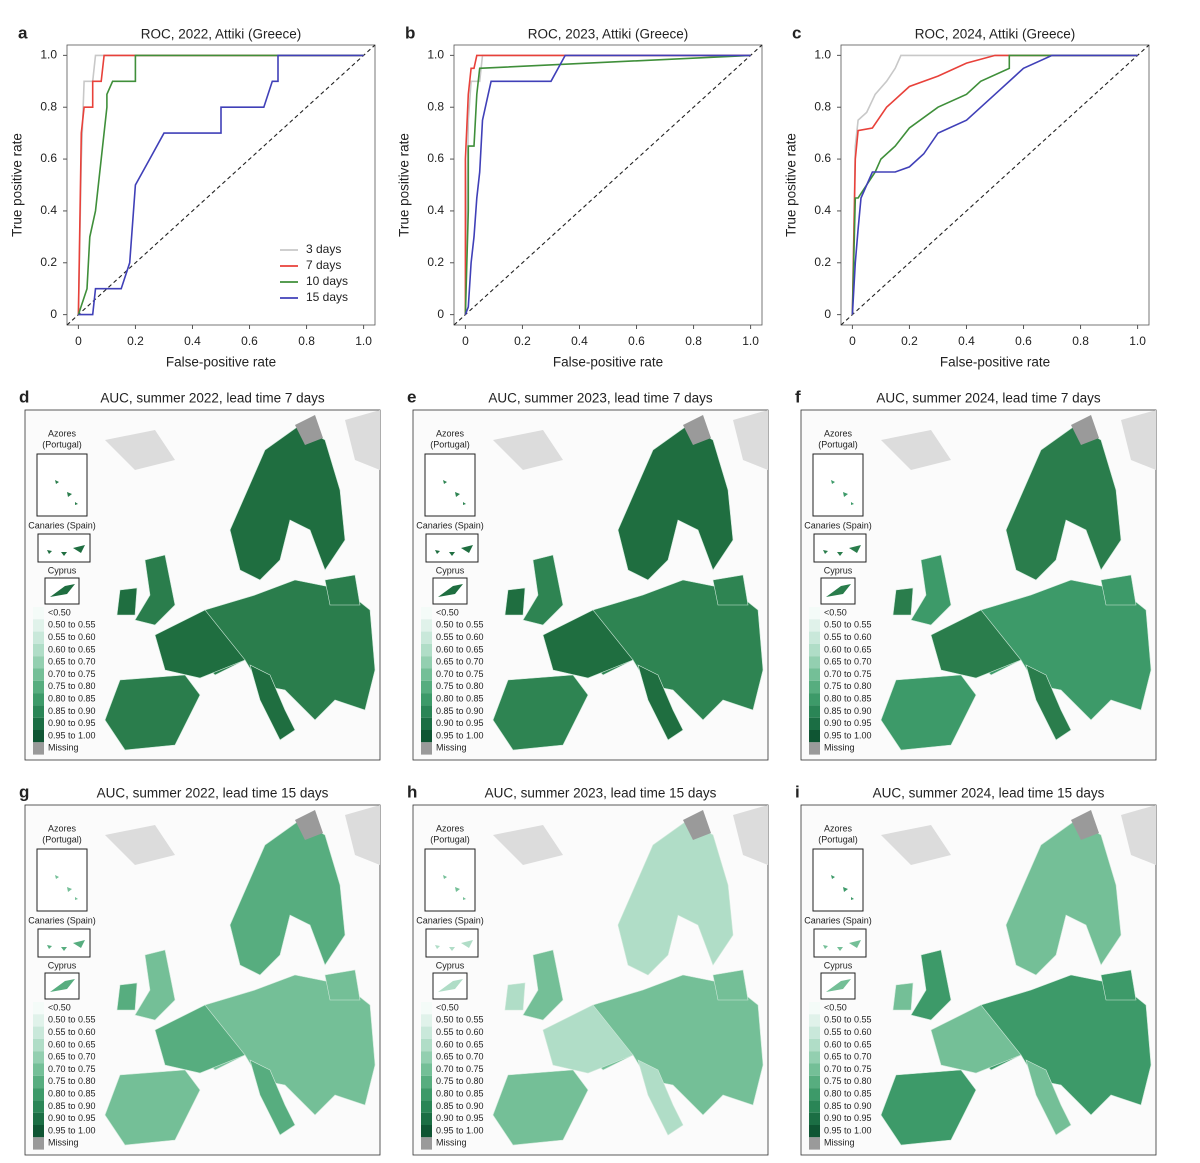  Describe the element at coordinates (460, 1118) in the screenshot. I see `legend-label: 0.90 to 0.95` at that location.